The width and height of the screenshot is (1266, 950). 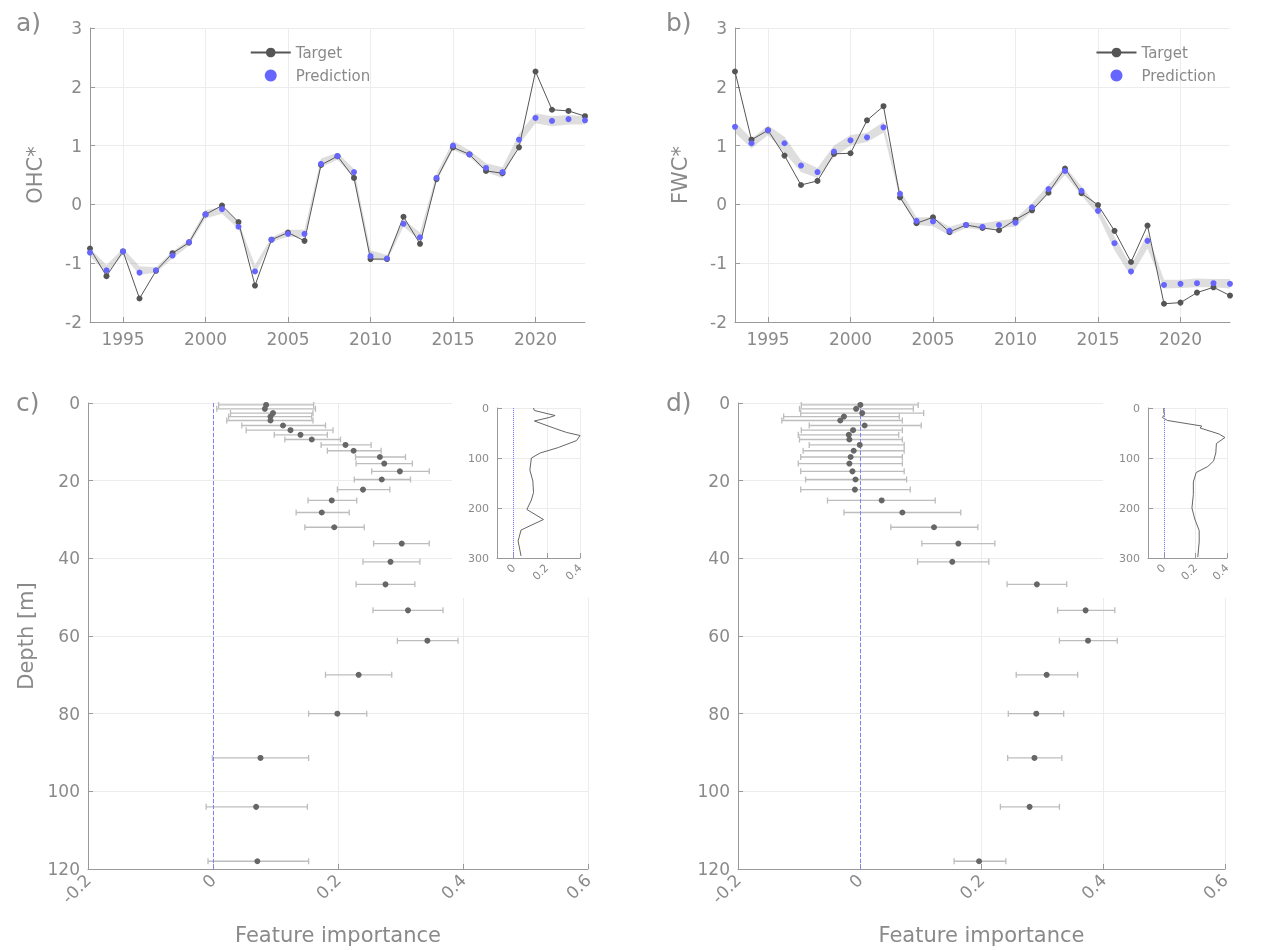 I want to click on text: b), so click(x=679, y=22).